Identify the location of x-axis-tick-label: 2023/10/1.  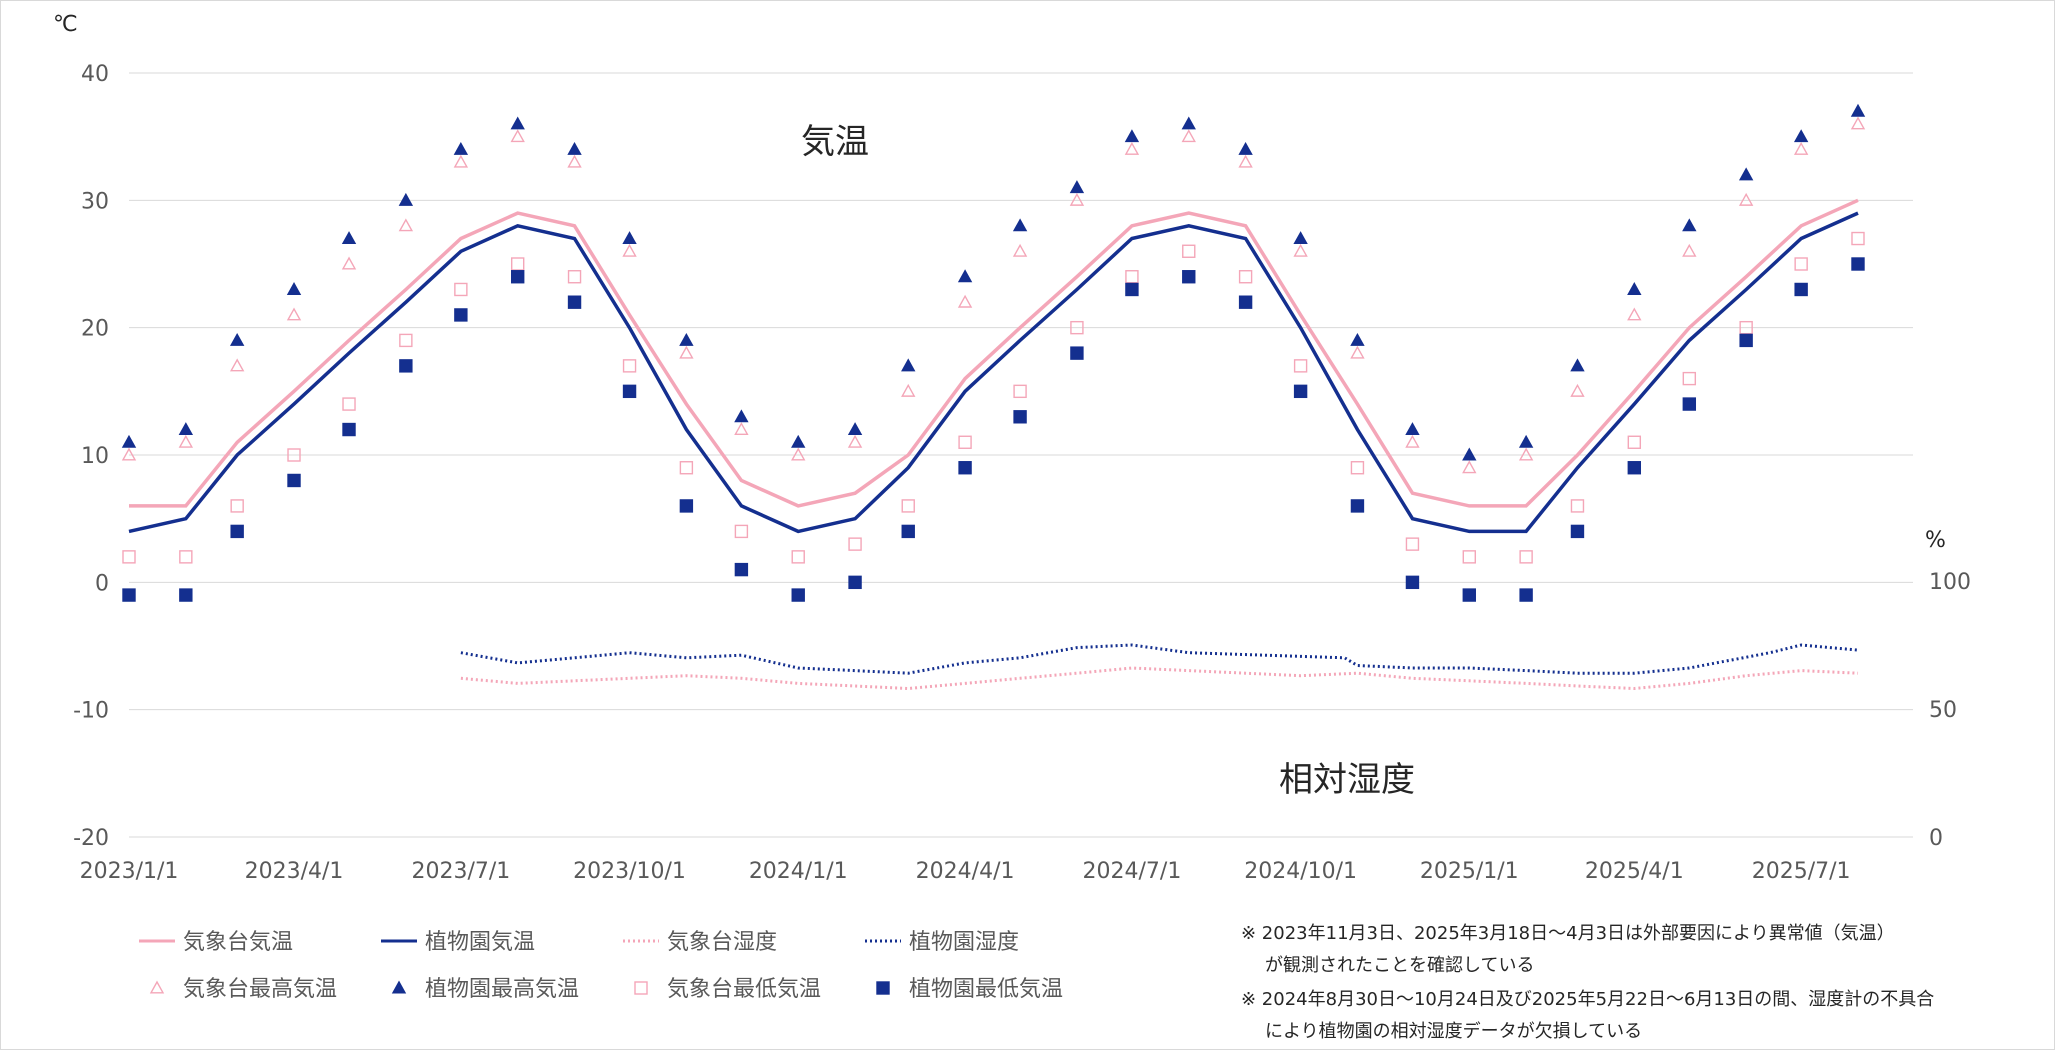
(629, 871).